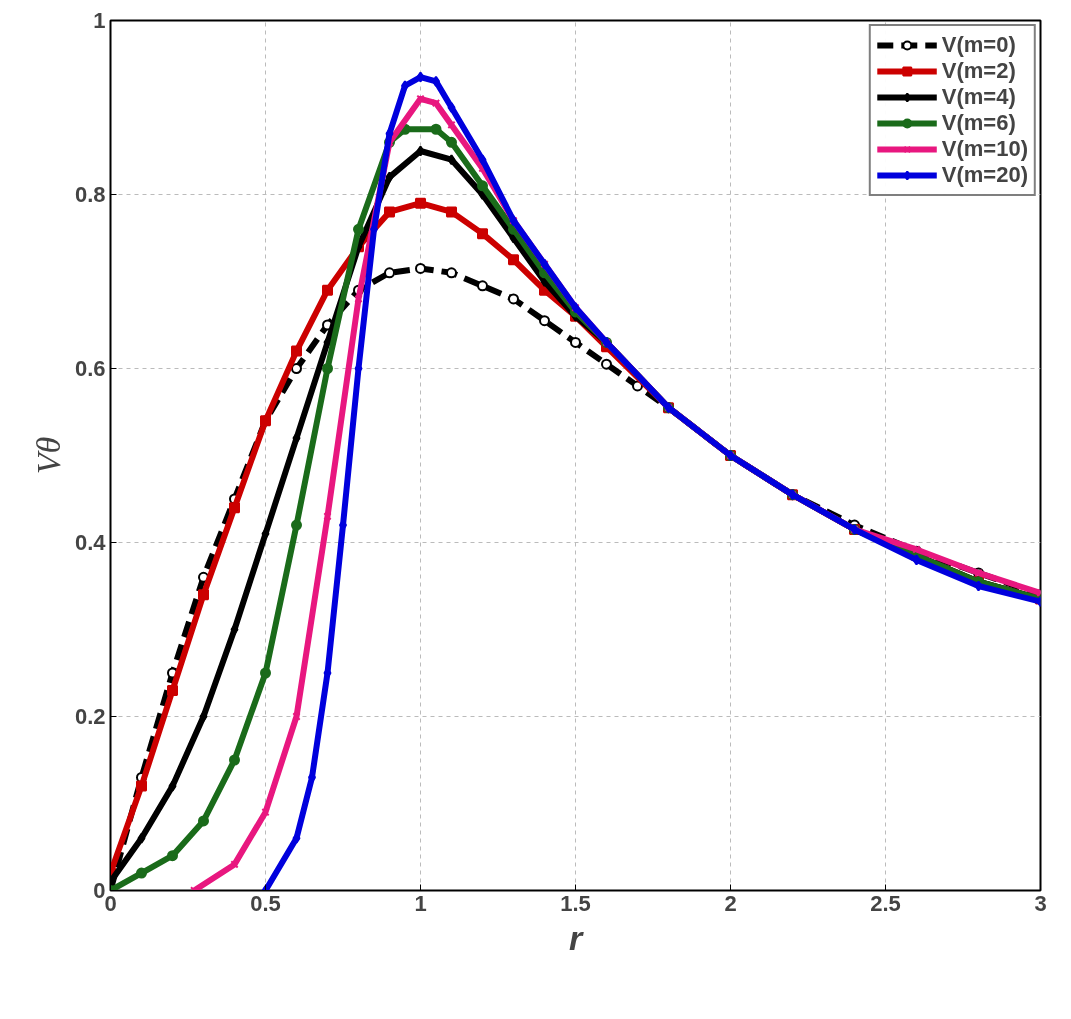  What do you see at coordinates (48, 455) in the screenshot?
I see `y-axis-title: Vθ` at bounding box center [48, 455].